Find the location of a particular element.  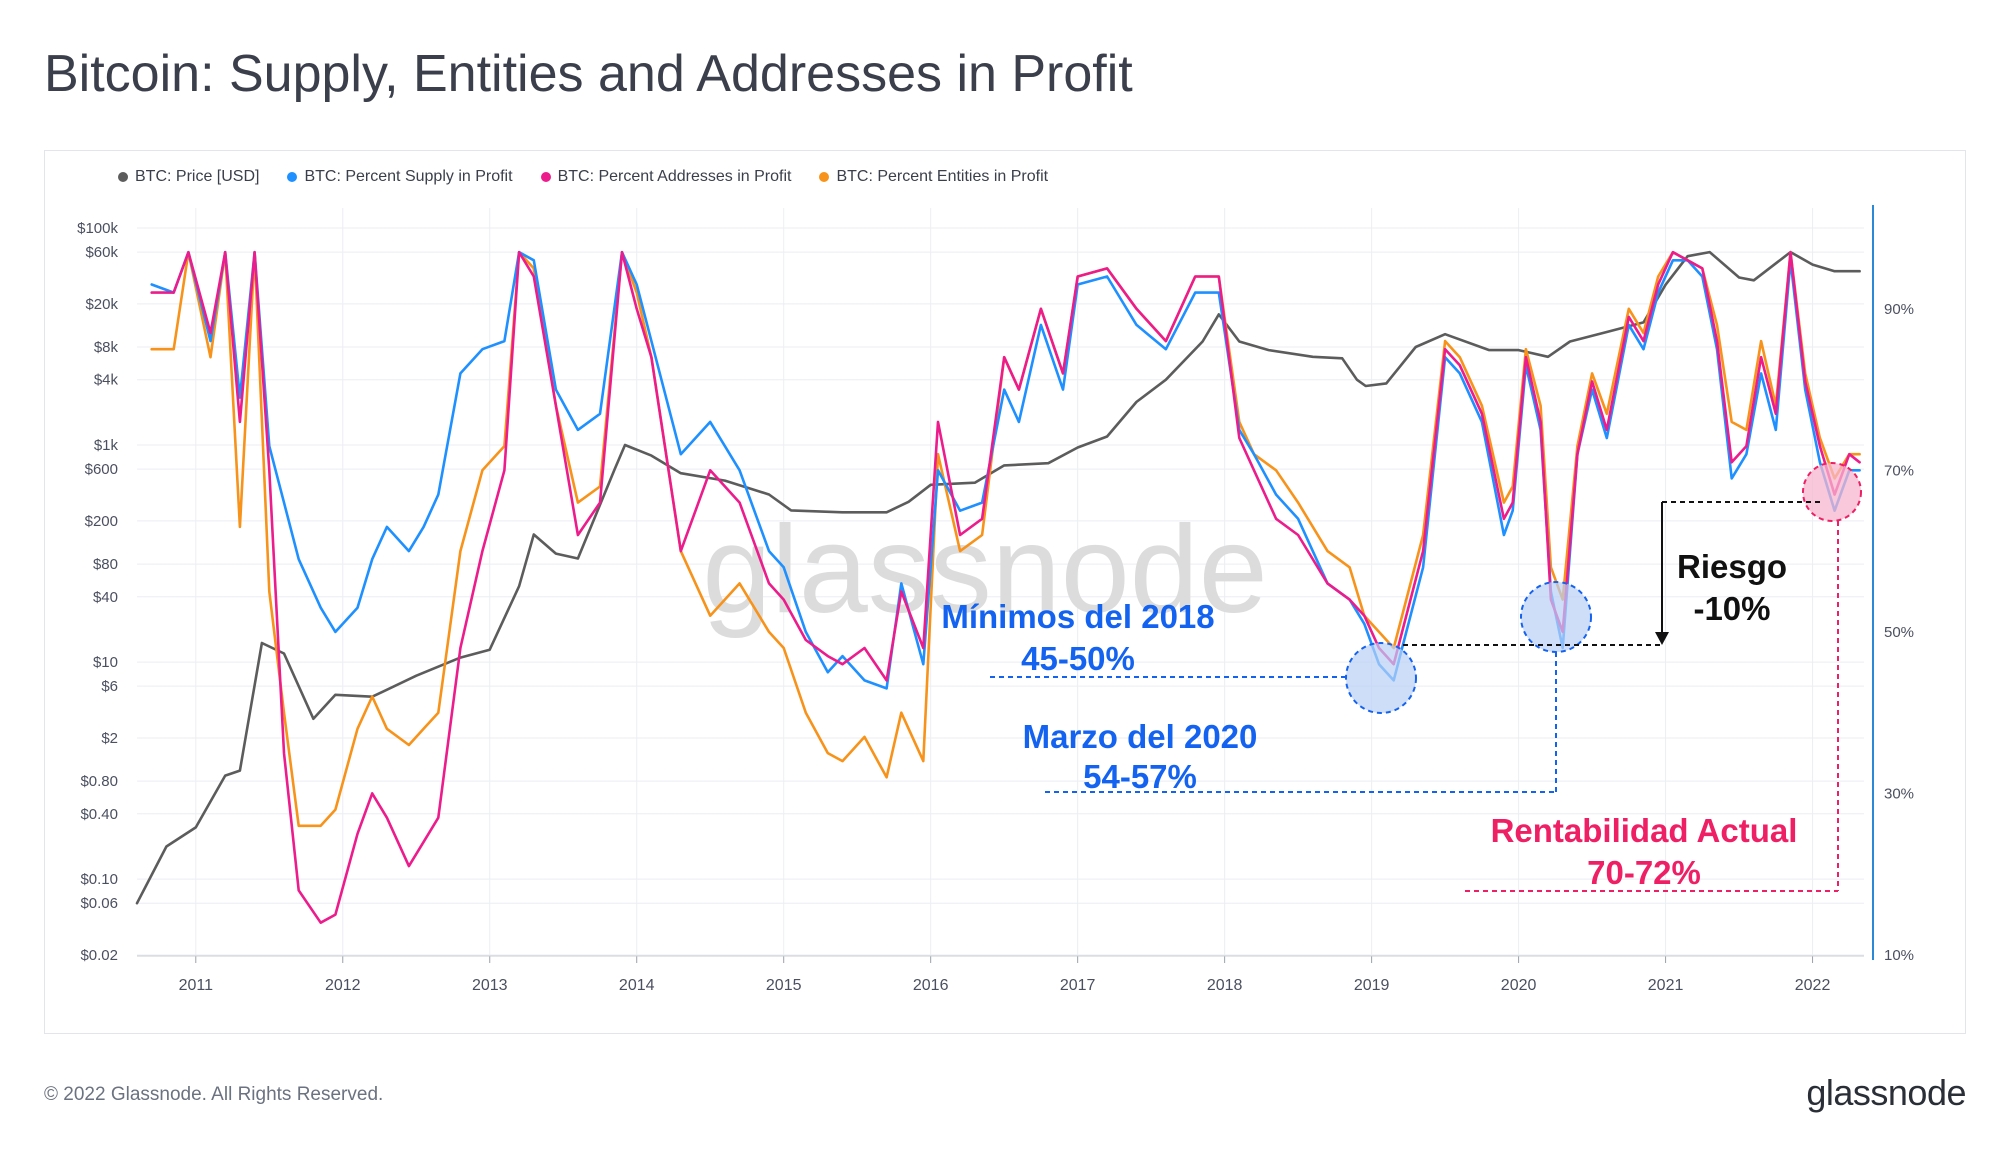

y-left-tick-label: $1k is located at coordinates (106, 445).